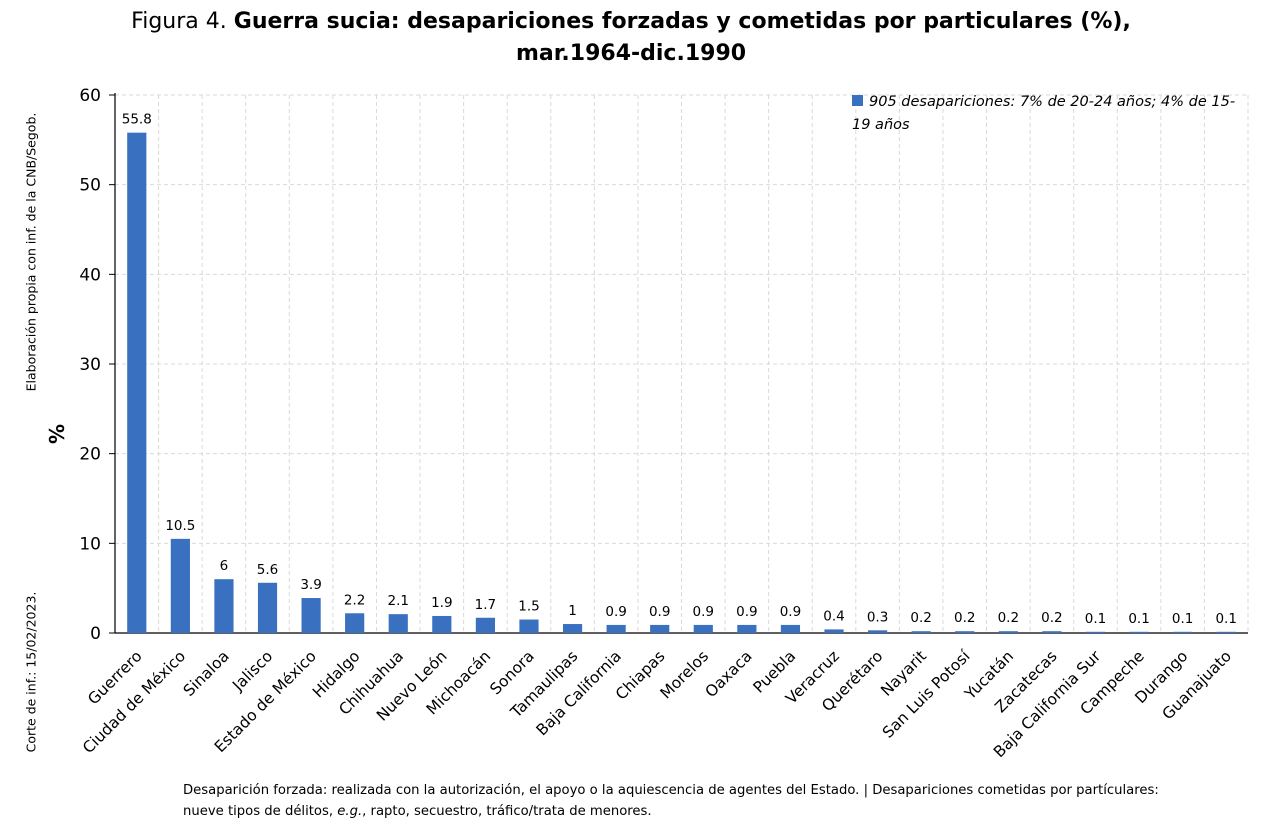 This screenshot has width=1262, height=834. What do you see at coordinates (833, 616) in the screenshot?
I see `data-label: 0.4` at bounding box center [833, 616].